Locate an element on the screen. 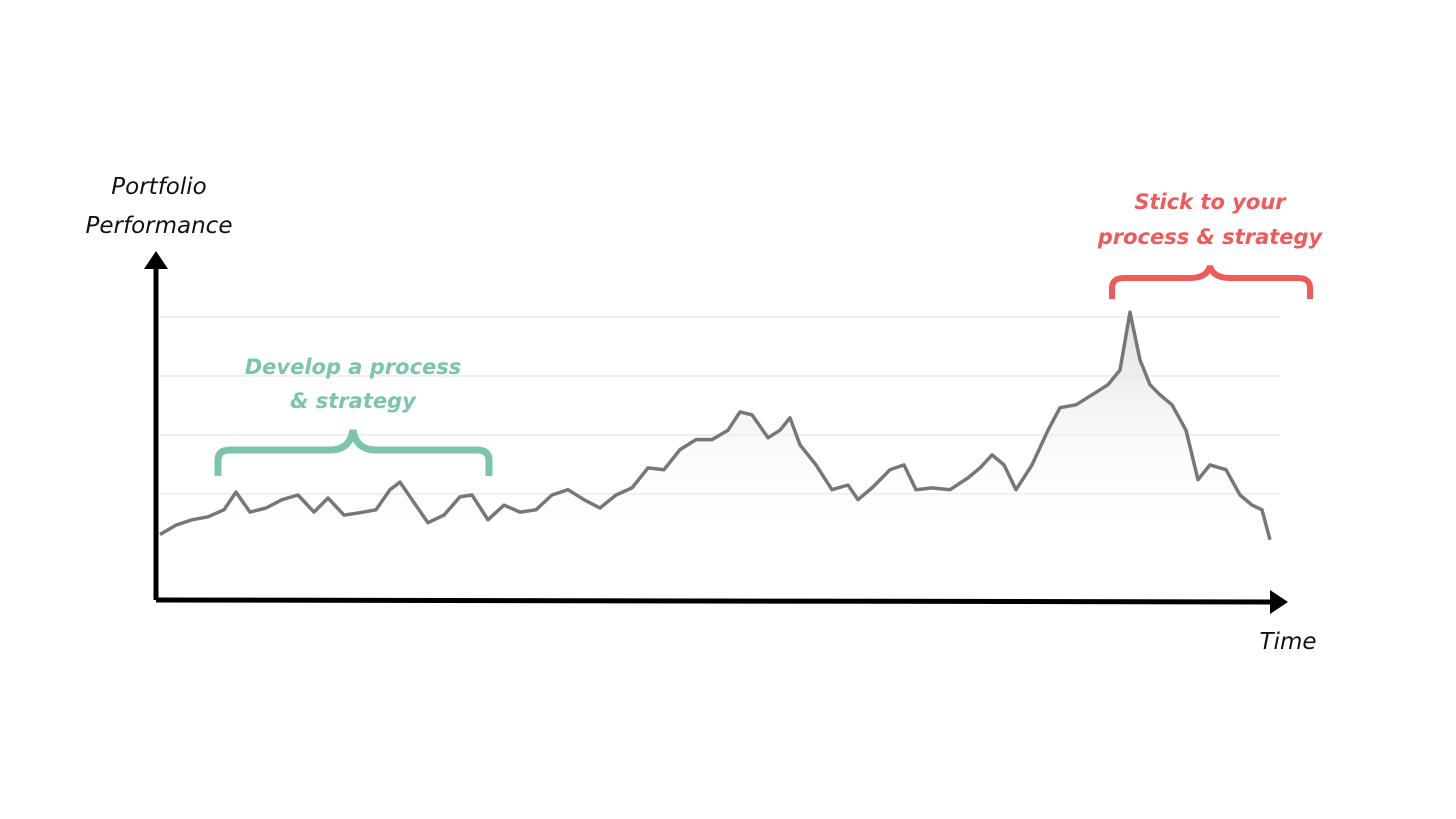  annotation: Develop a process is located at coordinates (353, 367).